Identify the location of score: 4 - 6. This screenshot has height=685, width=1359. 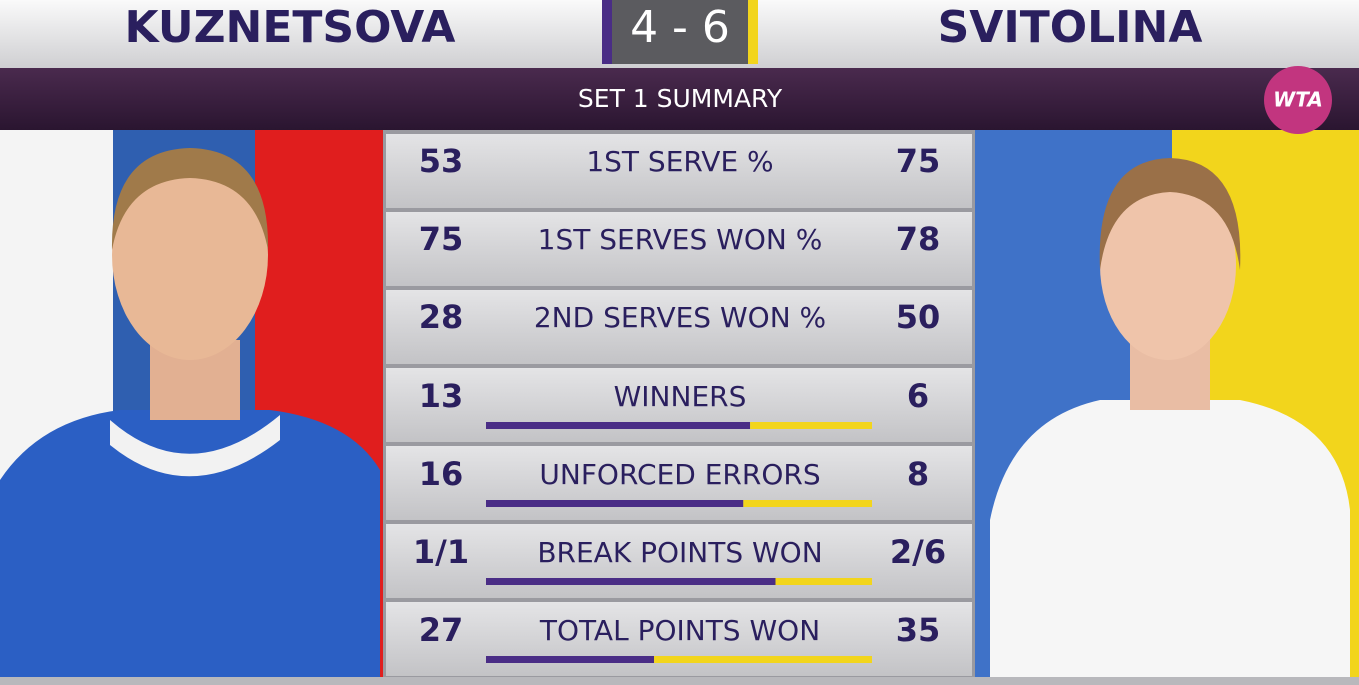
(680, 27).